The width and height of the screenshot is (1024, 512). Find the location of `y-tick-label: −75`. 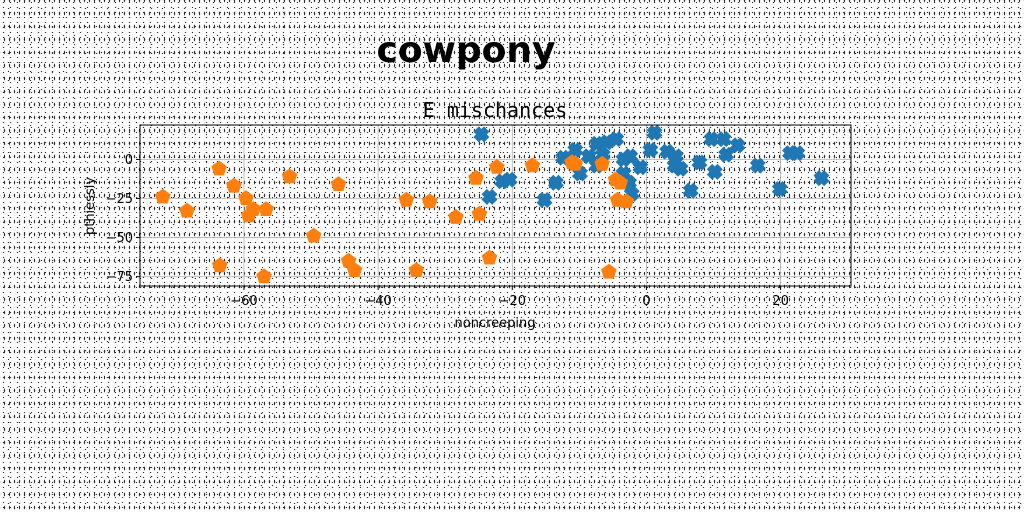

y-tick-label: −75 is located at coordinates (119, 277).